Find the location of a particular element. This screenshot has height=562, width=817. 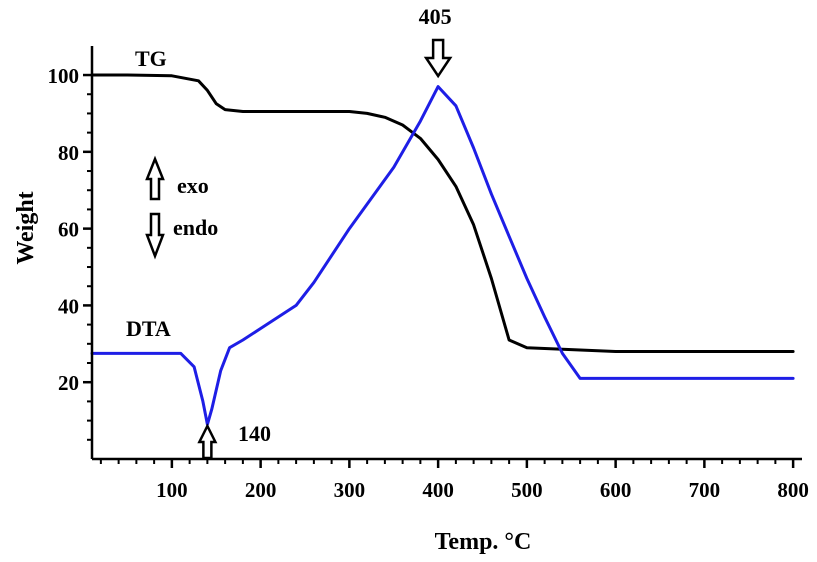

x-tick-label-600: 600 is located at coordinates (616, 490).